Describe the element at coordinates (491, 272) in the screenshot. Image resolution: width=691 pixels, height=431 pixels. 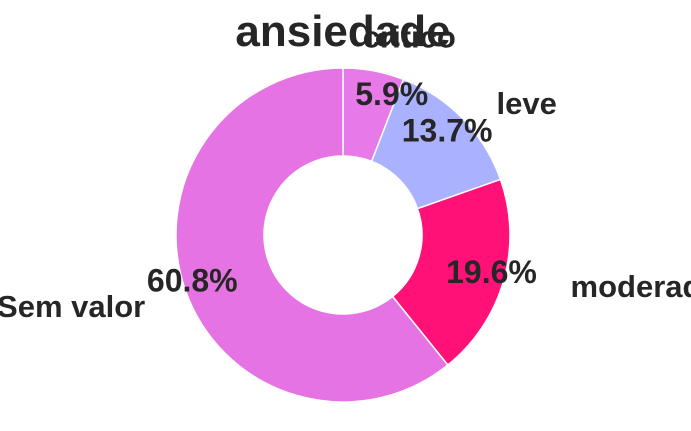
I see `pct-label-moderado: 19.6%` at that location.